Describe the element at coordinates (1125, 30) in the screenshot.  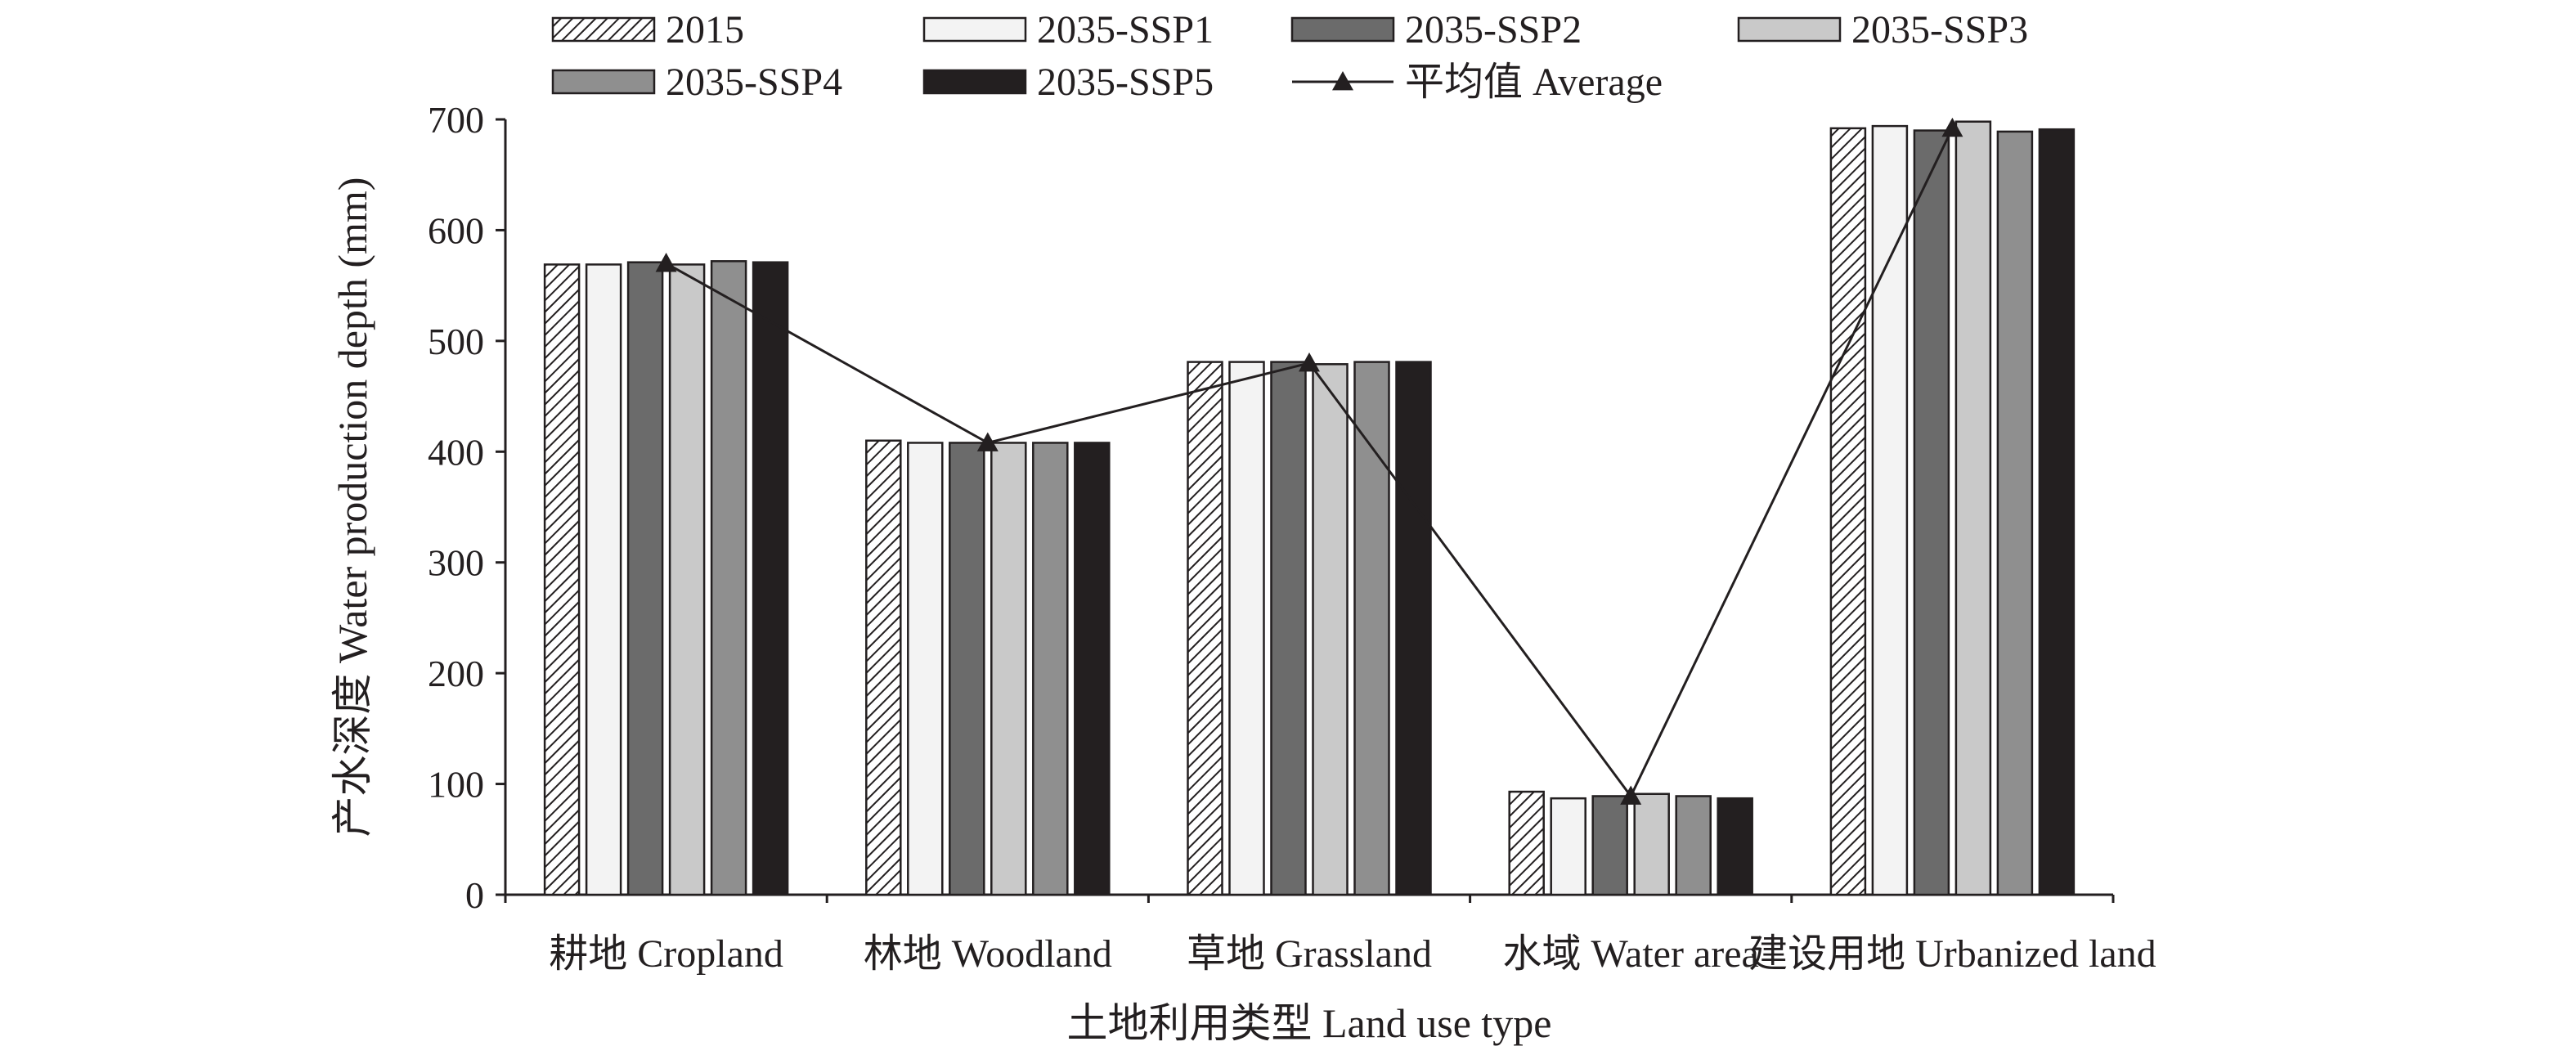
I see `legend-label: 2035-SSP1` at that location.